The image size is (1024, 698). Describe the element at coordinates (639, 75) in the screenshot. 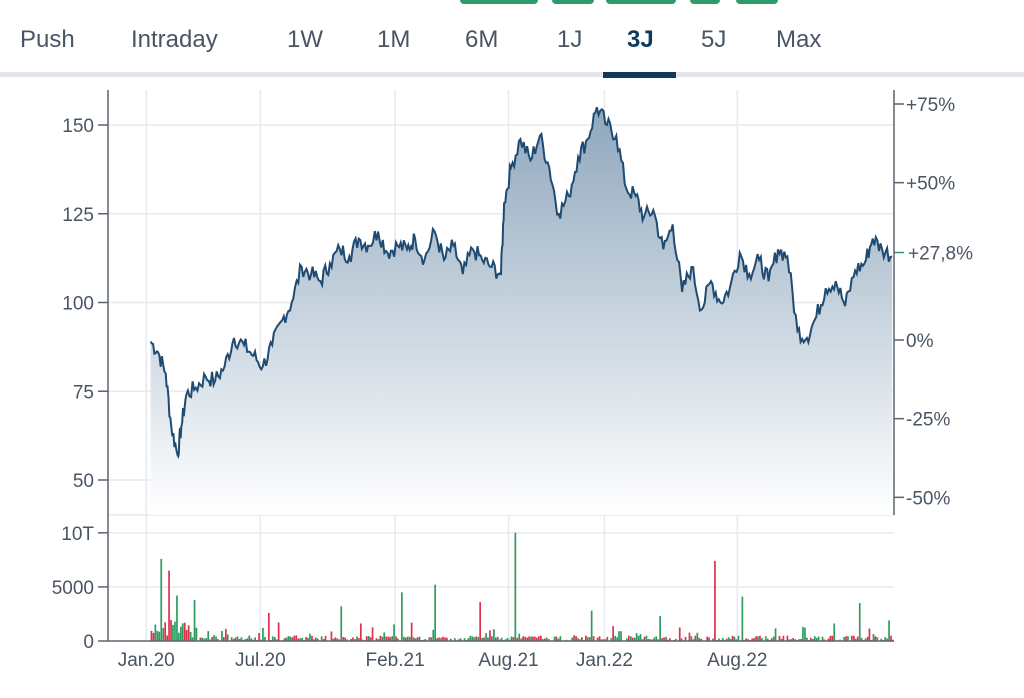

I see `active-tab-indicator` at that location.